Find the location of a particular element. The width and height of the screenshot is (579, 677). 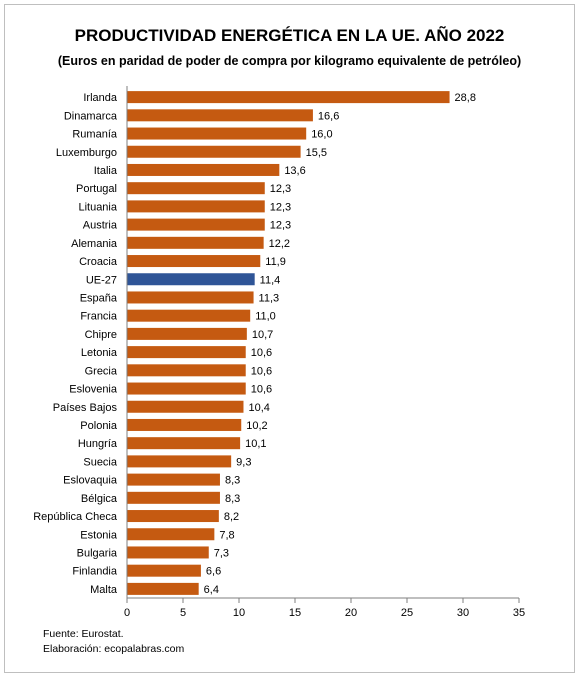

value-label-3: 15,5 is located at coordinates (316, 153).